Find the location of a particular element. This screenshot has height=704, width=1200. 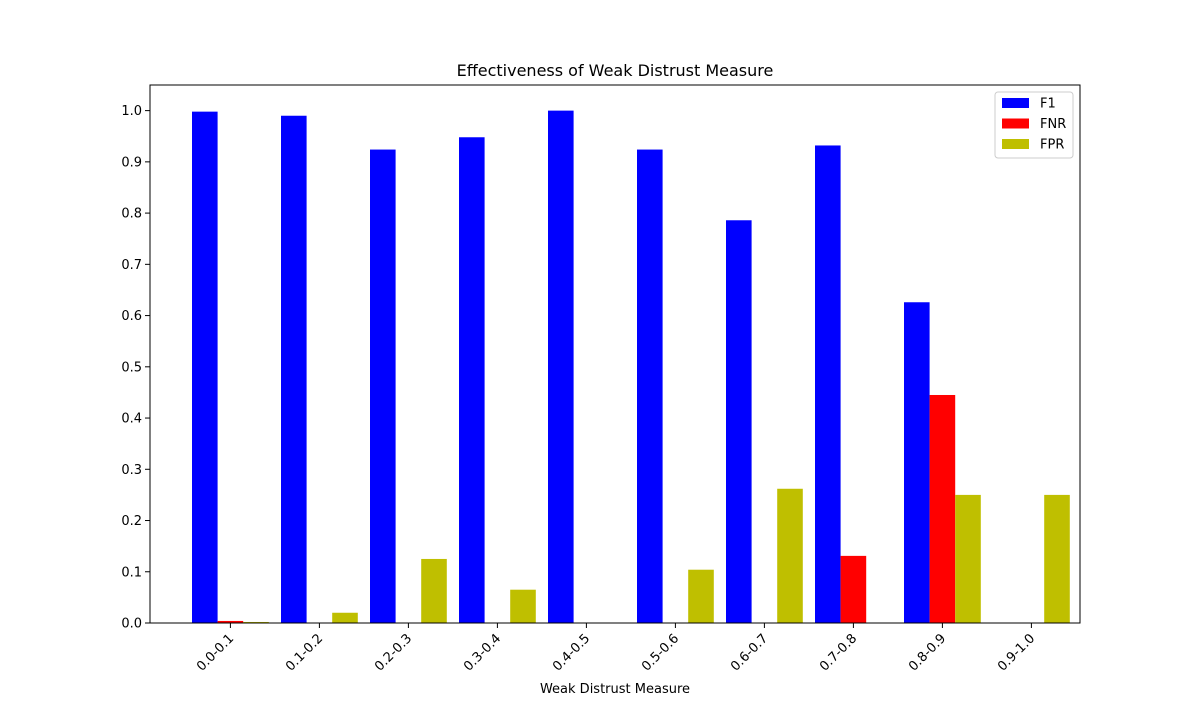

legend-label-f1: F1 is located at coordinates (1048, 104).